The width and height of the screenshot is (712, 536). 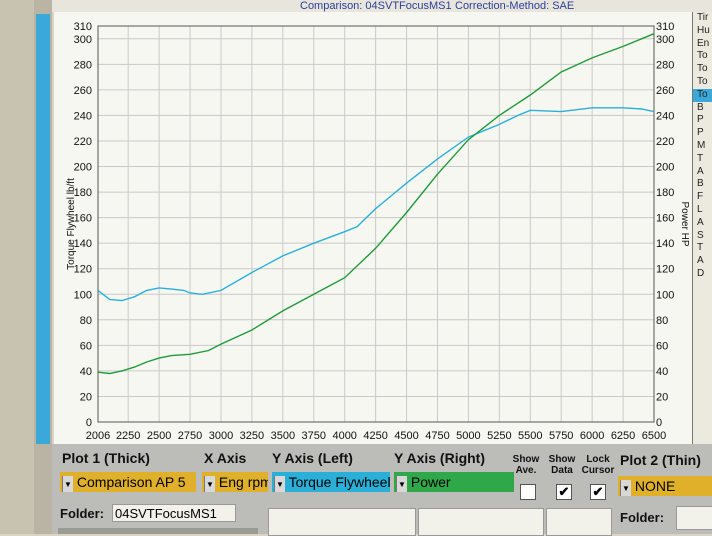 I want to click on x-tick-label: 4250, so click(x=375, y=436).